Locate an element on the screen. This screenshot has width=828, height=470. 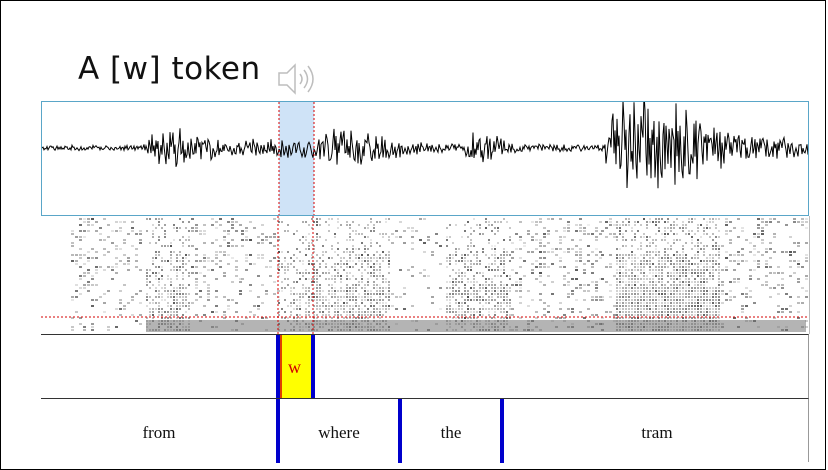
word-the: the is located at coordinates (451, 432).